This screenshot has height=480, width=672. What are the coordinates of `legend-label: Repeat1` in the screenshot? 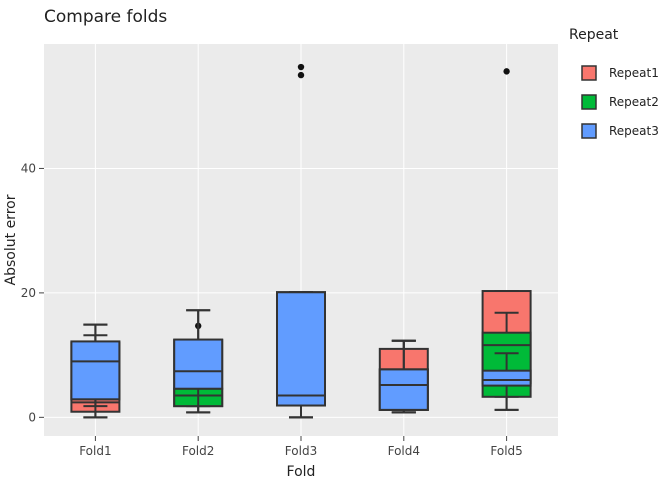 It's located at (634, 73).